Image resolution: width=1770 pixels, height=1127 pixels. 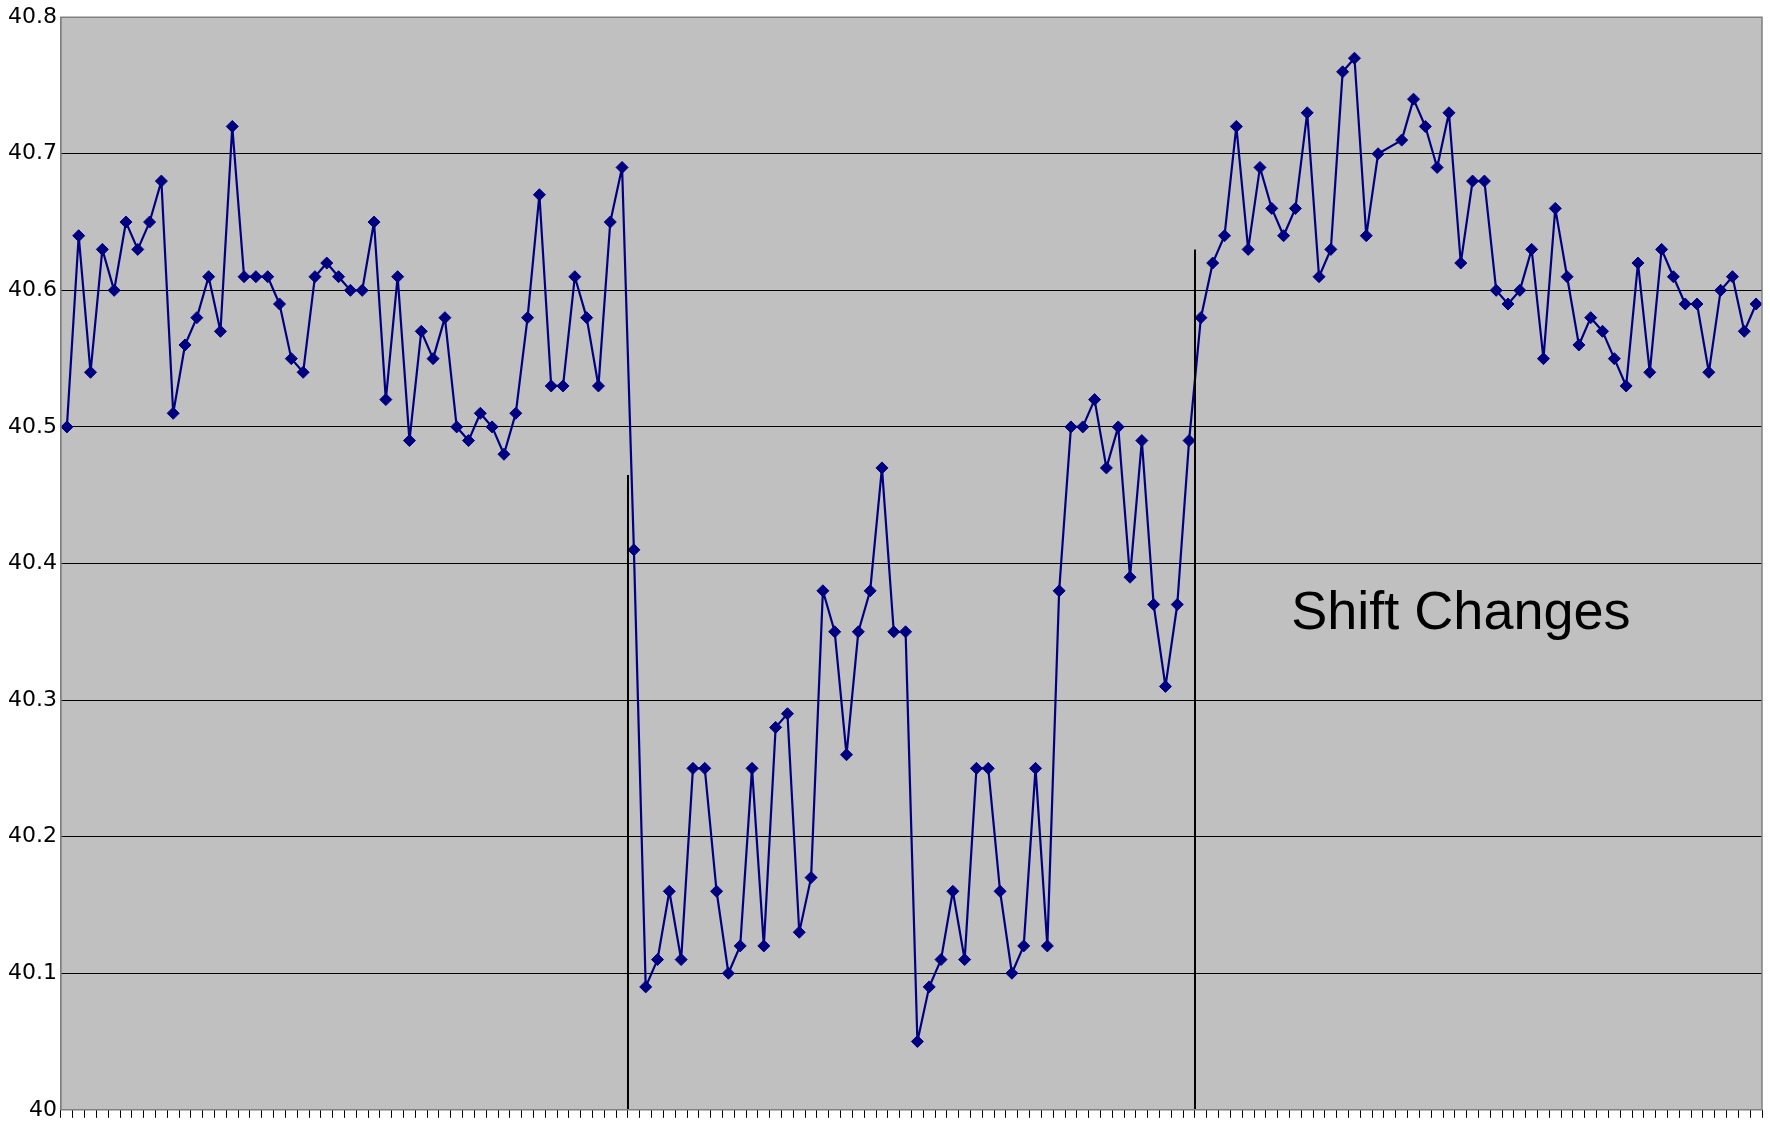 What do you see at coordinates (32, 835) in the screenshot?
I see `y-tick-label: 40.2` at bounding box center [32, 835].